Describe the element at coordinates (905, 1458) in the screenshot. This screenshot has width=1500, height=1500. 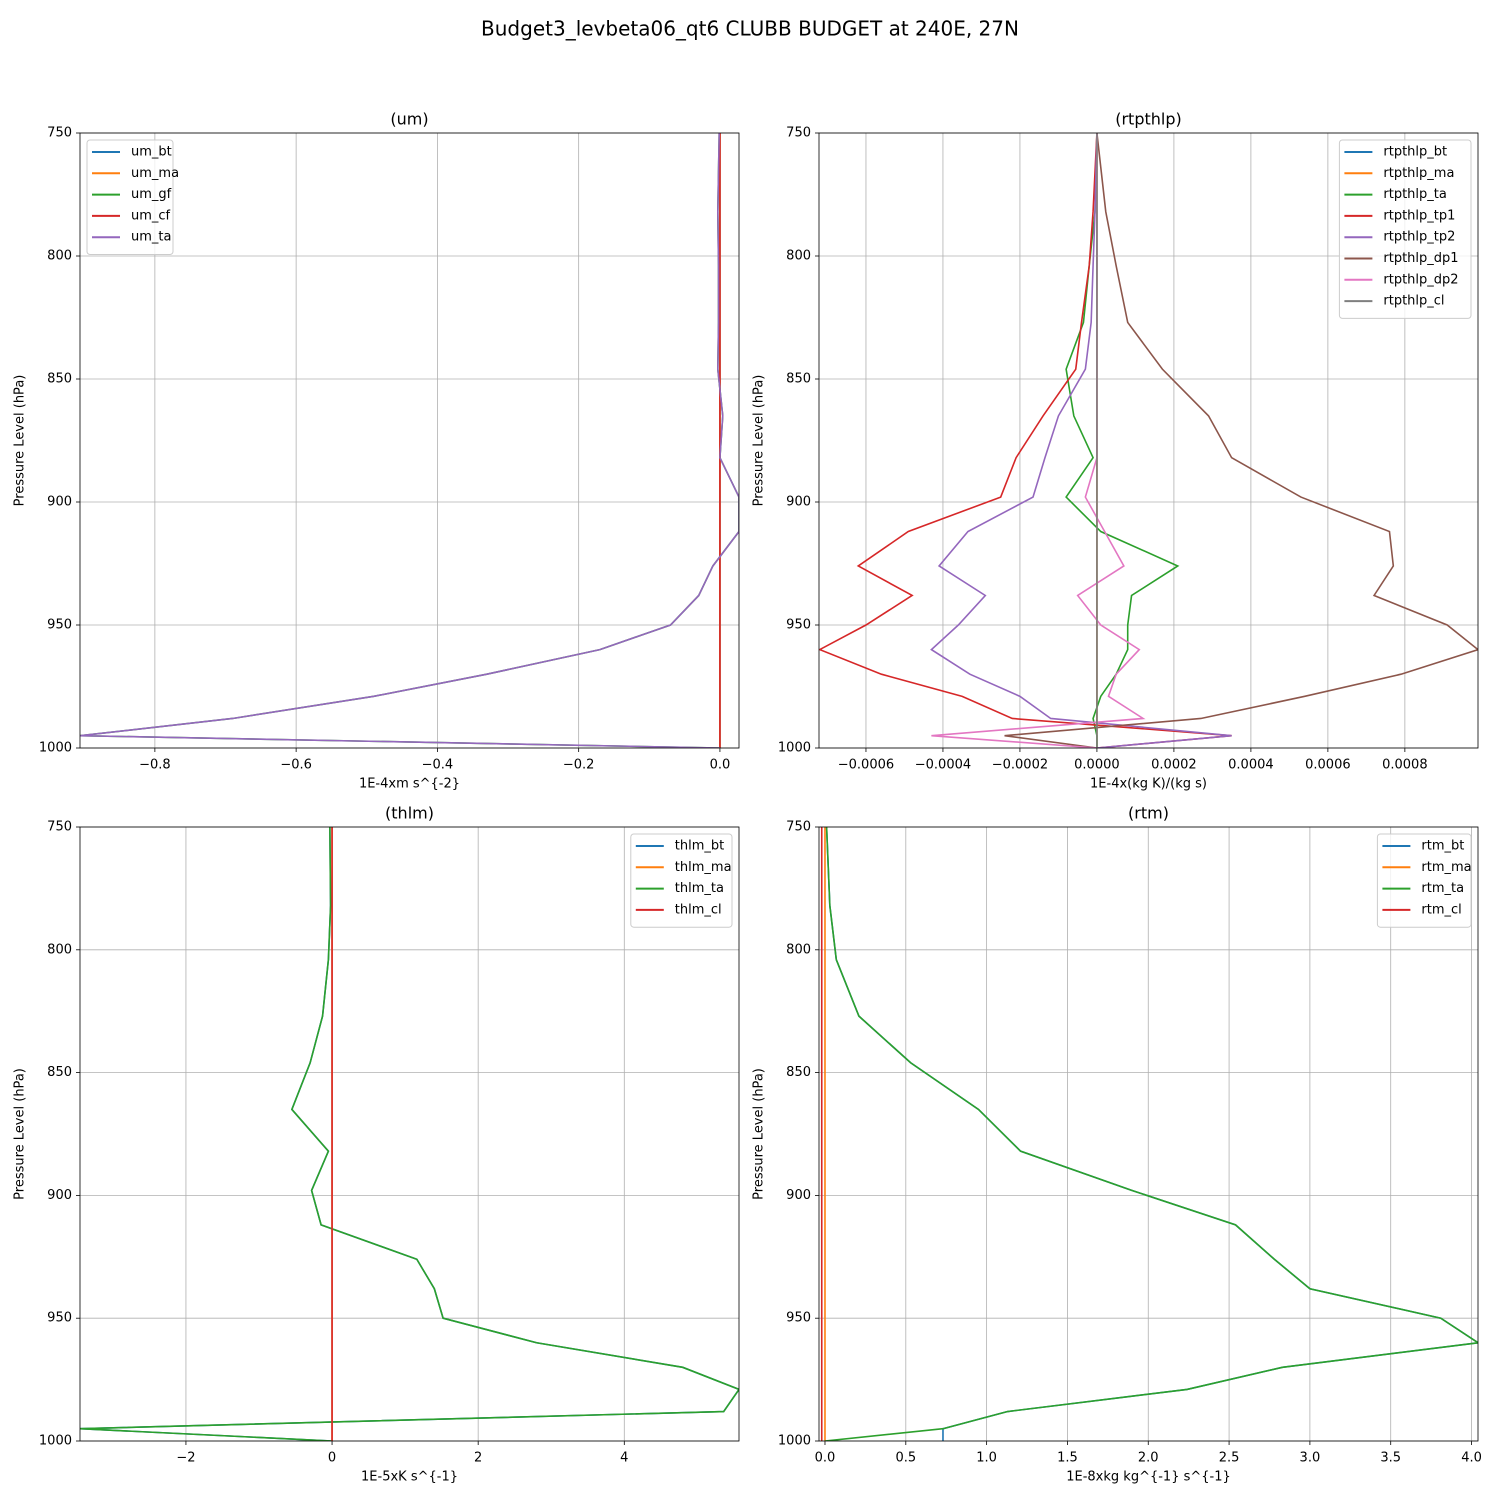
I see `x-tick-label: 0.5` at that location.